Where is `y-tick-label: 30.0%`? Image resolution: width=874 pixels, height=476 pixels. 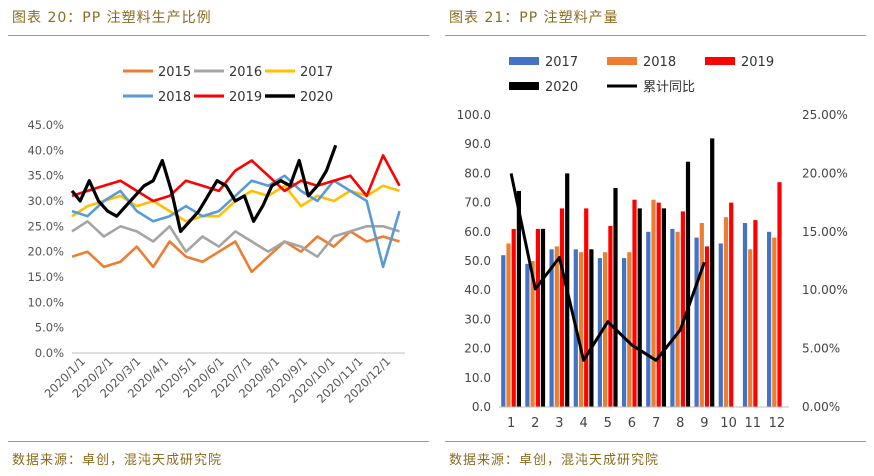
y-tick-label: 30.0% is located at coordinates (45, 201).